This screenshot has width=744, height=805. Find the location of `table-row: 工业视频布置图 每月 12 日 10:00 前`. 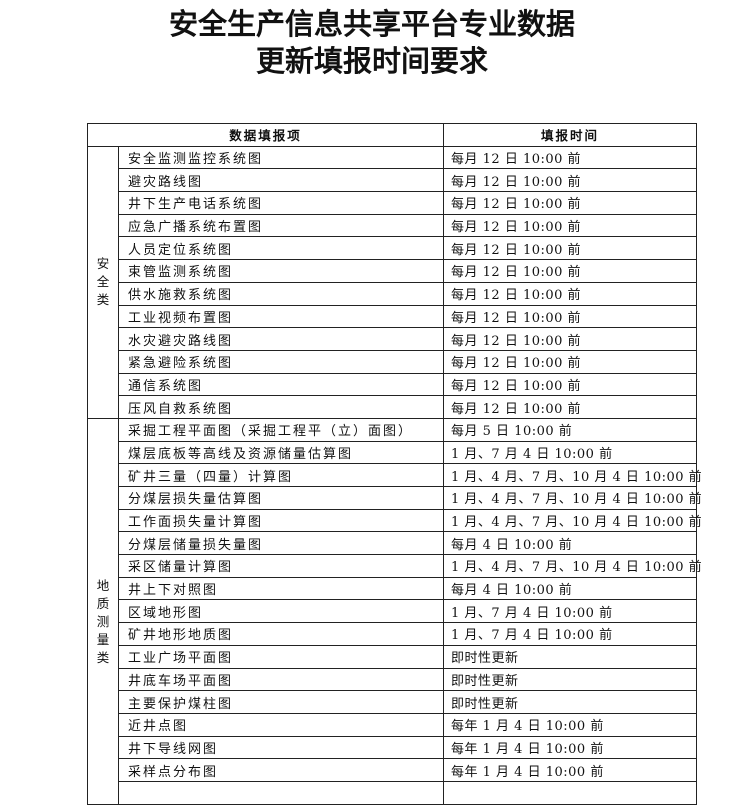

table-row: 工业视频布置图 每月 12 日 10:00 前 is located at coordinates (393, 316).